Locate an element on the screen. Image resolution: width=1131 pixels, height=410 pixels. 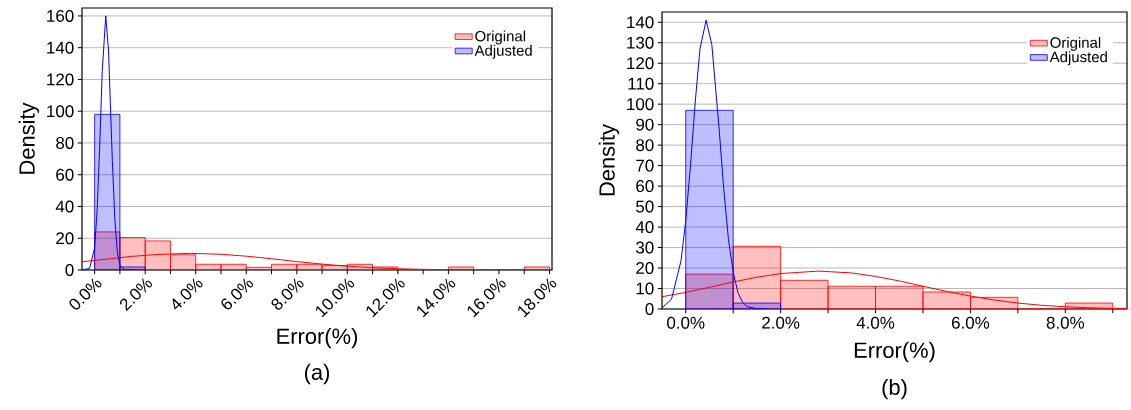
x-tick-label: 8.0% is located at coordinates (1065, 322).